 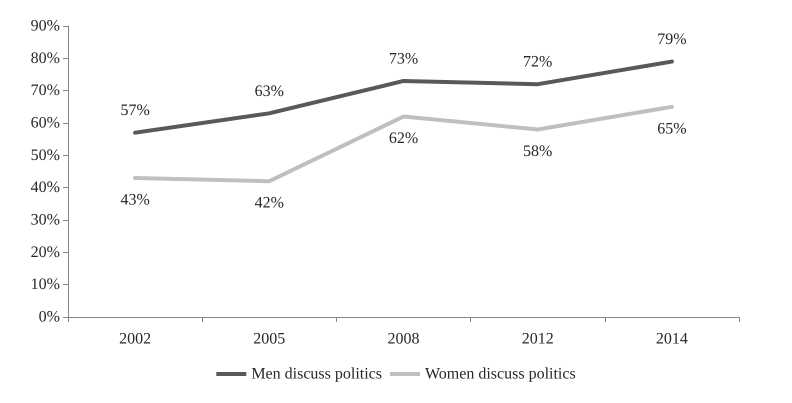 What do you see at coordinates (672, 339) in the screenshot?
I see `x-tick-label: 2014` at bounding box center [672, 339].